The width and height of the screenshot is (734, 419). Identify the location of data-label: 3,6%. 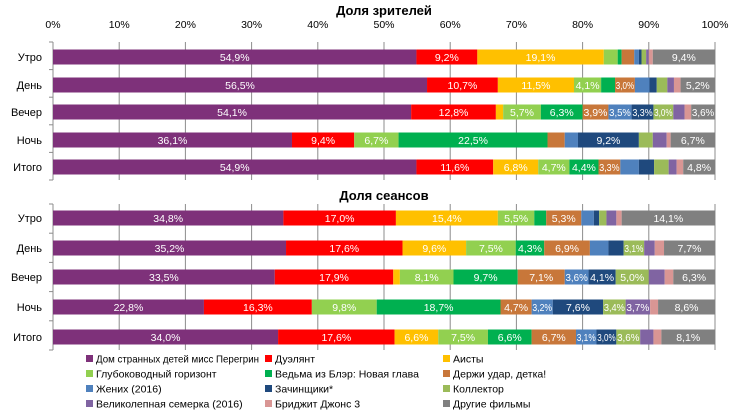
(576, 278).